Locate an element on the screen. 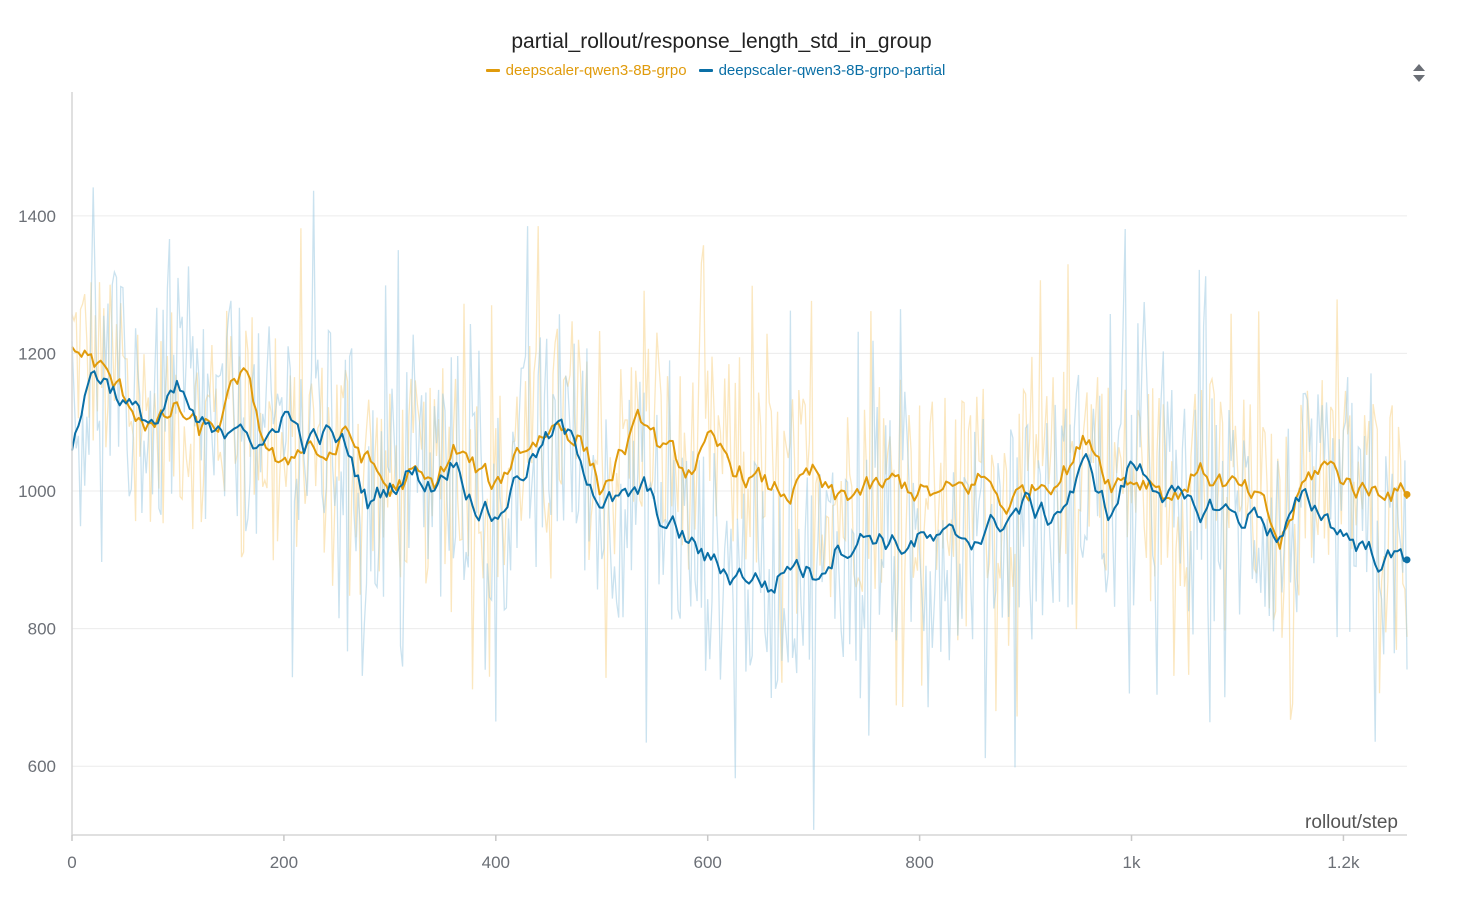  y-tick-label: 1000 is located at coordinates (37, 491).